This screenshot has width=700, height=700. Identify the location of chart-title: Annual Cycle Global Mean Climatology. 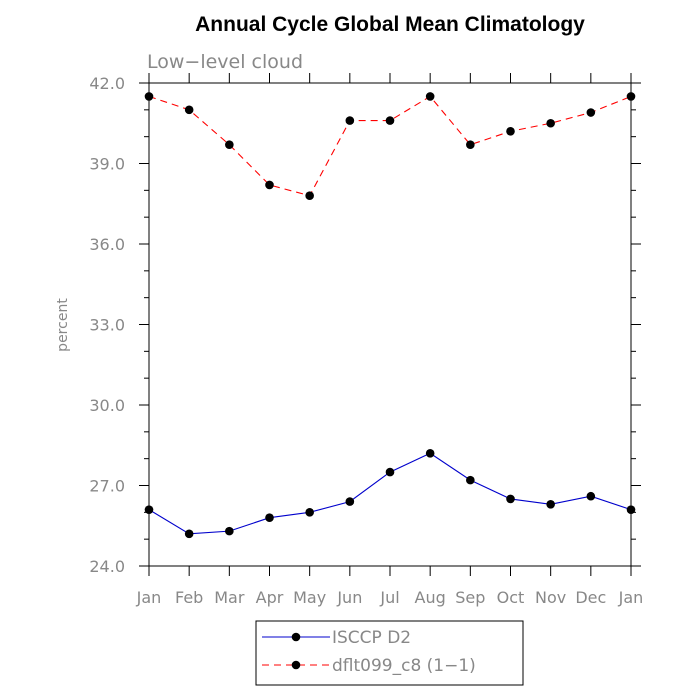
(390, 24).